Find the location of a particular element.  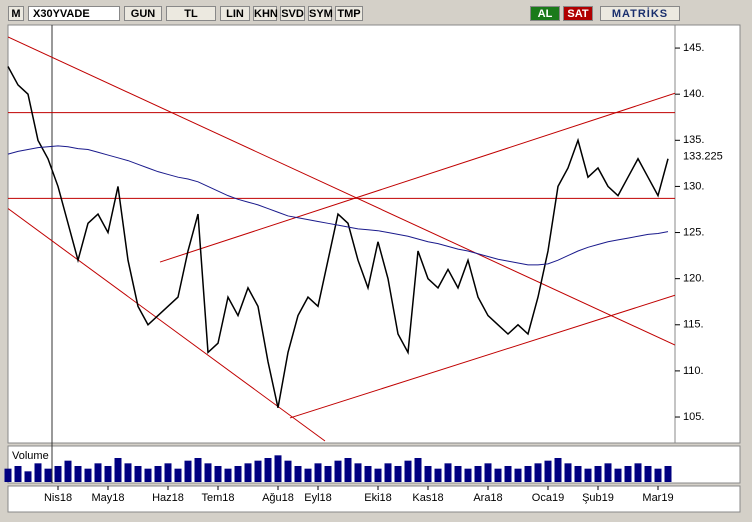

volume-label: Volume is located at coordinates (30, 456).